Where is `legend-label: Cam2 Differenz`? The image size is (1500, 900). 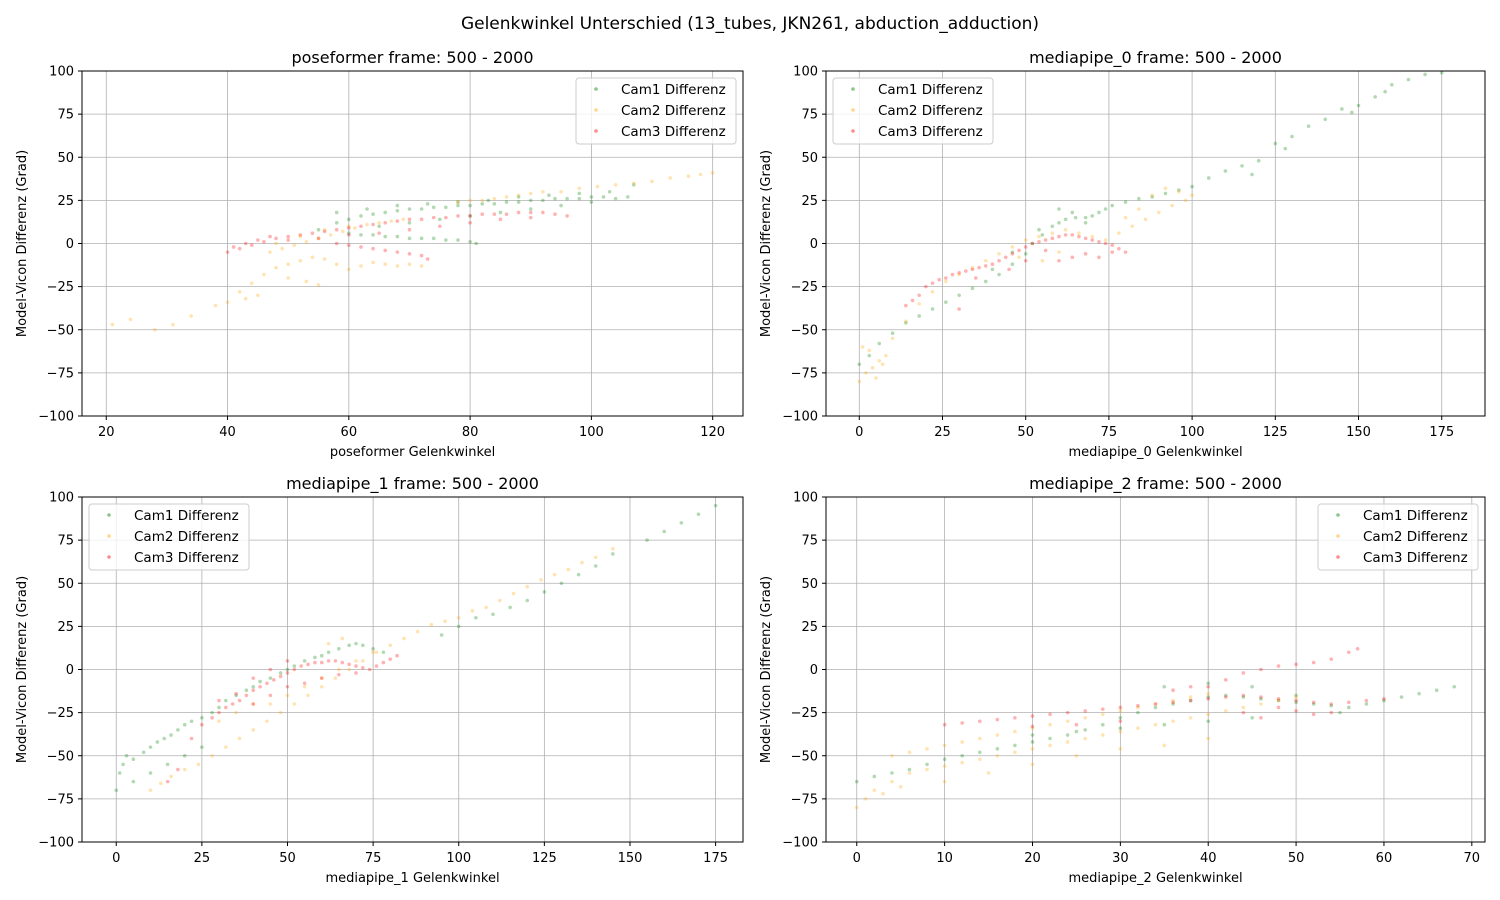
legend-label: Cam2 Differenz is located at coordinates (186, 537).